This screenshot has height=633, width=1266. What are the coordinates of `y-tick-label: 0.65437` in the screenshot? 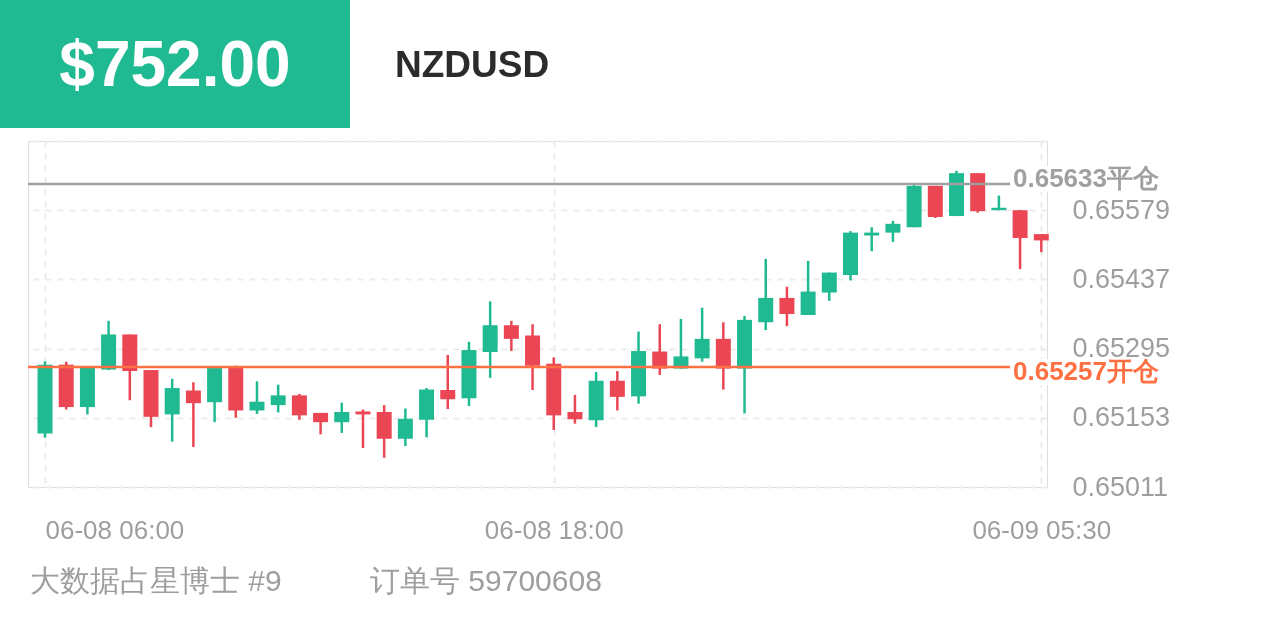 It's located at (1121, 278).